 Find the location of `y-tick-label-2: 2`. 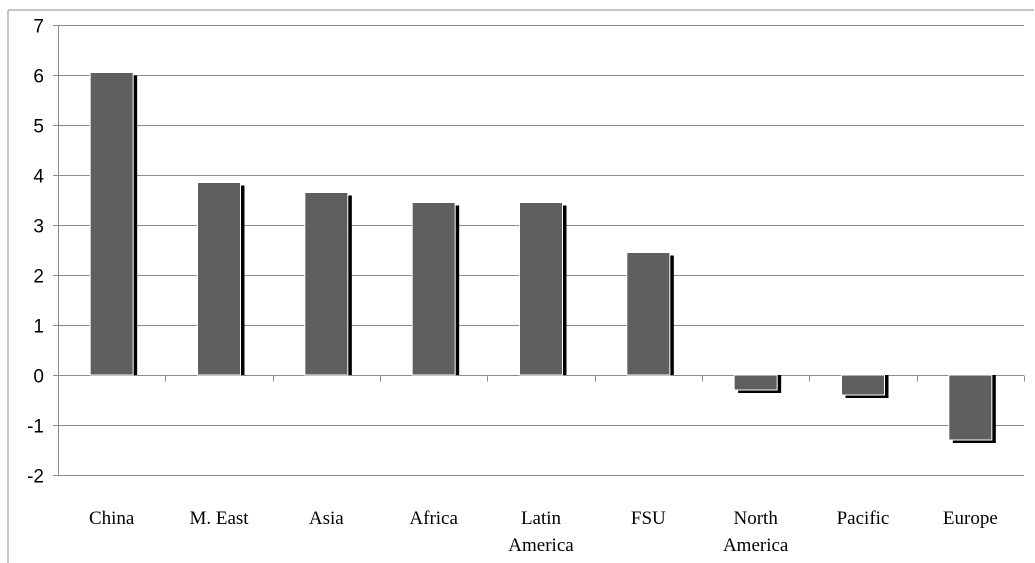

y-tick-label-2: 2 is located at coordinates (38, 277).